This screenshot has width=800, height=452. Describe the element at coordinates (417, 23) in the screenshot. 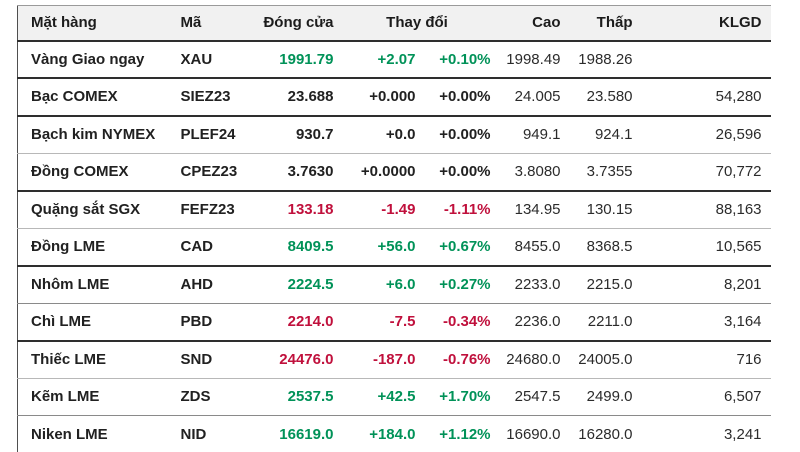

I see `header-change: Thay đổi` at that location.